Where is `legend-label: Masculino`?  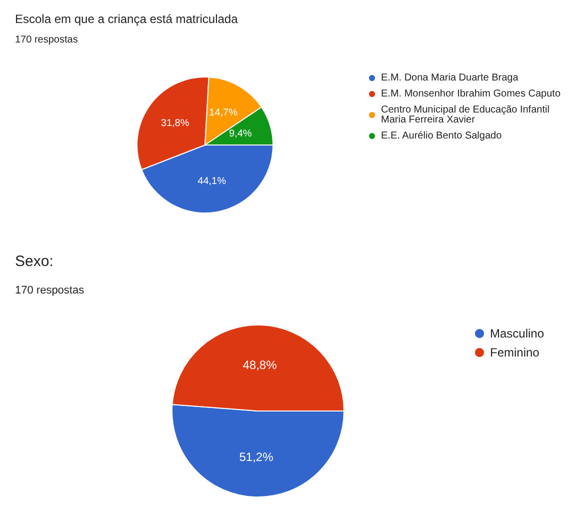
legend-label: Masculino is located at coordinates (517, 333).